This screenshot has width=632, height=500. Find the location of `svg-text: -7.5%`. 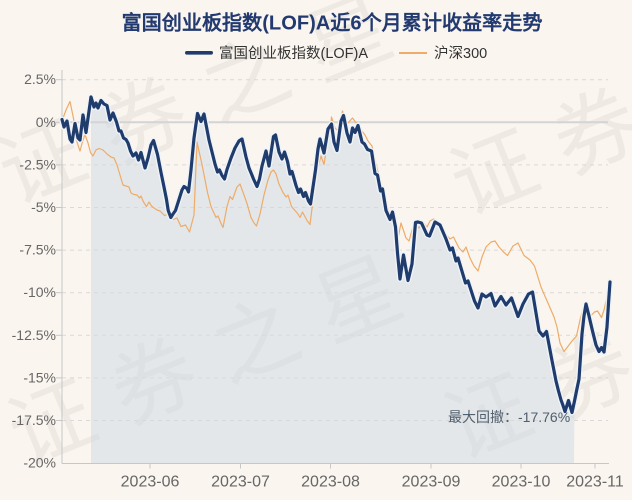

svg-text: -7.5% is located at coordinates (37, 250).